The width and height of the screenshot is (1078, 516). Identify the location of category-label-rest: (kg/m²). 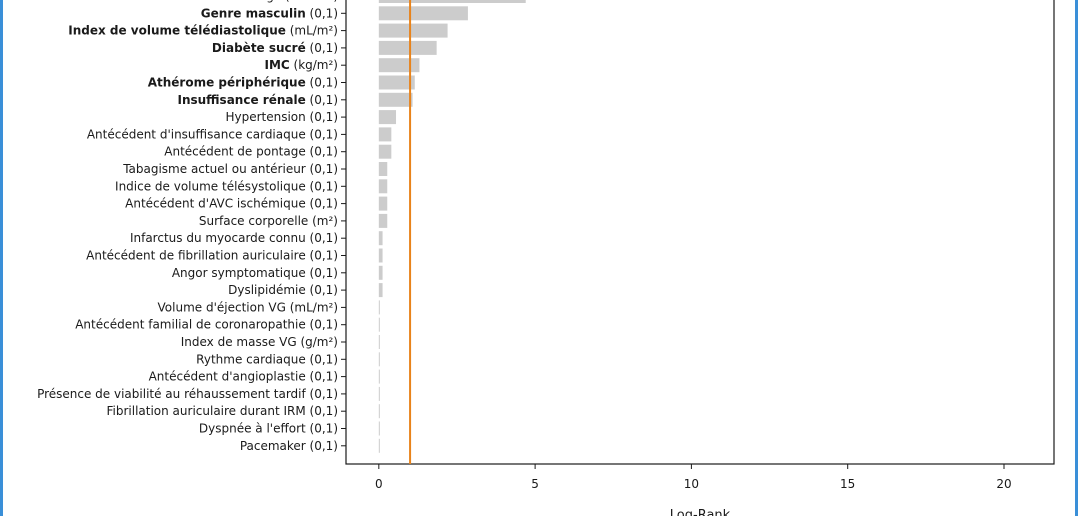
(314, 65).